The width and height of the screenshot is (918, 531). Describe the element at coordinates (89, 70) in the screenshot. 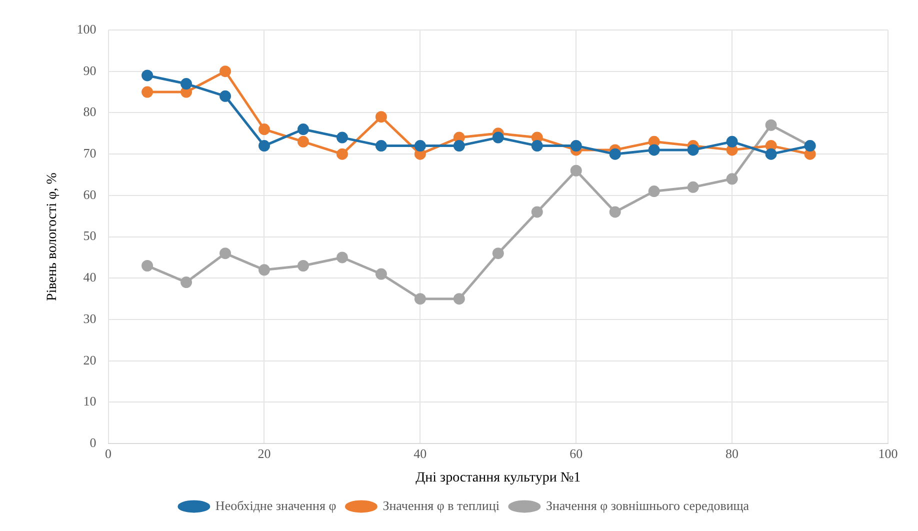

I see `y-tick-label: 90` at that location.